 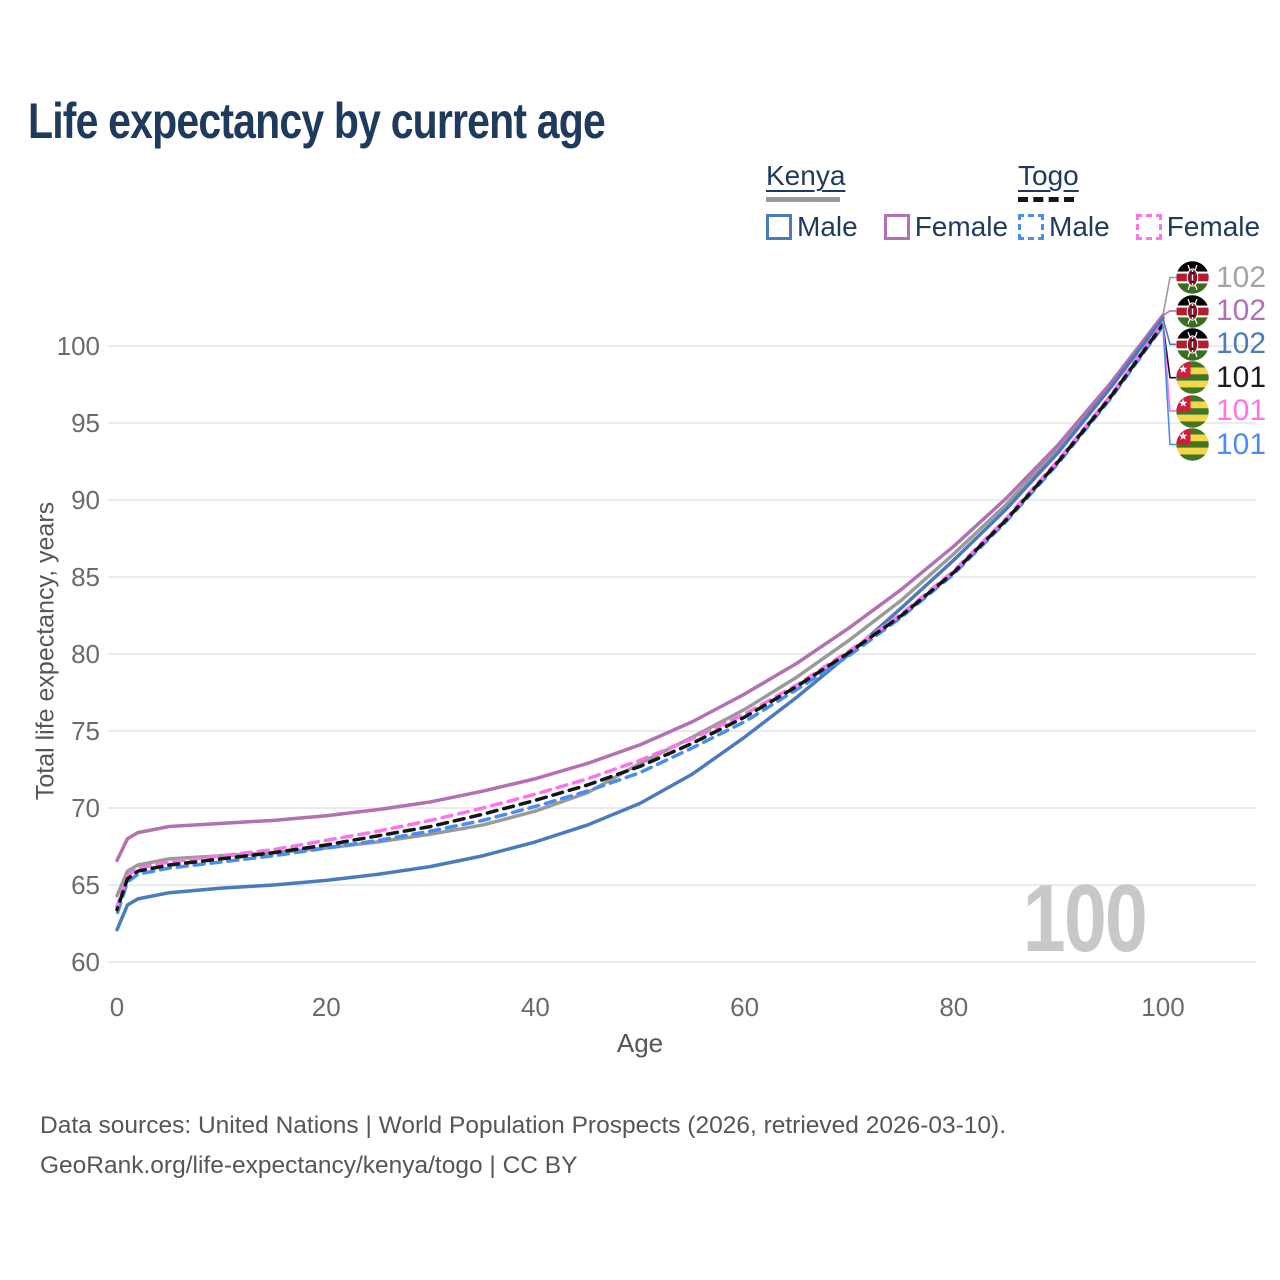 What do you see at coordinates (1031, 227) in the screenshot?
I see `togo-male-swatch-icon` at bounding box center [1031, 227].